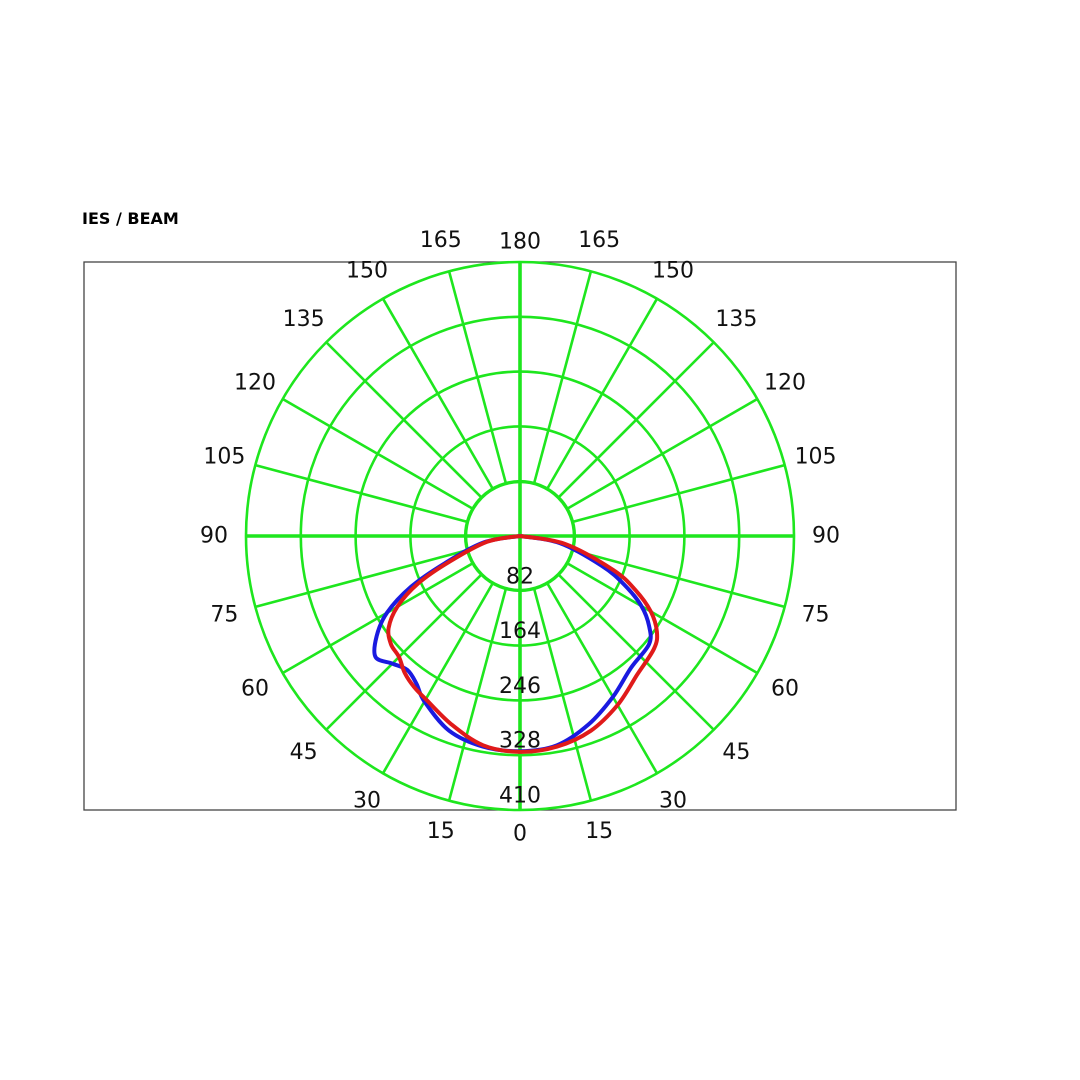  What do you see at coordinates (520, 741) in the screenshot?
I see `radial-label: 328` at bounding box center [520, 741].